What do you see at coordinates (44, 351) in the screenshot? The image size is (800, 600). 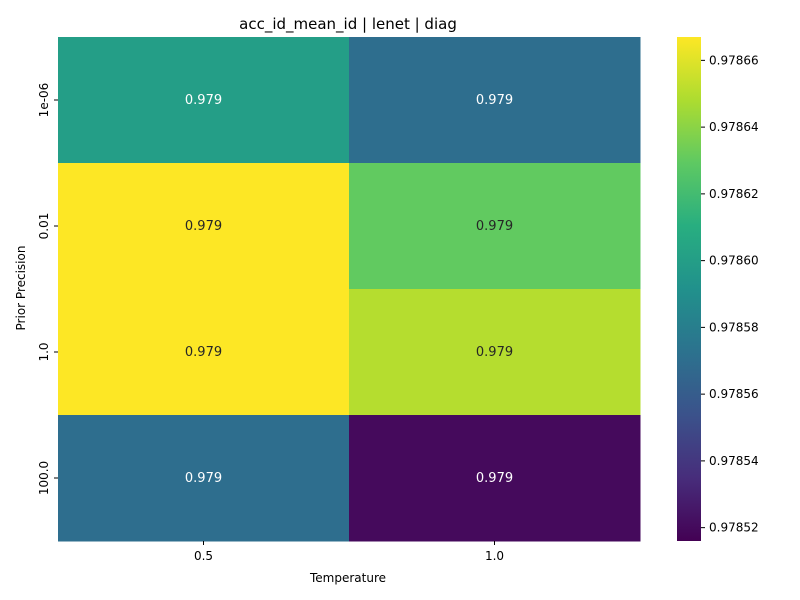 I see `y-tick-label: 1.0` at bounding box center [44, 351].